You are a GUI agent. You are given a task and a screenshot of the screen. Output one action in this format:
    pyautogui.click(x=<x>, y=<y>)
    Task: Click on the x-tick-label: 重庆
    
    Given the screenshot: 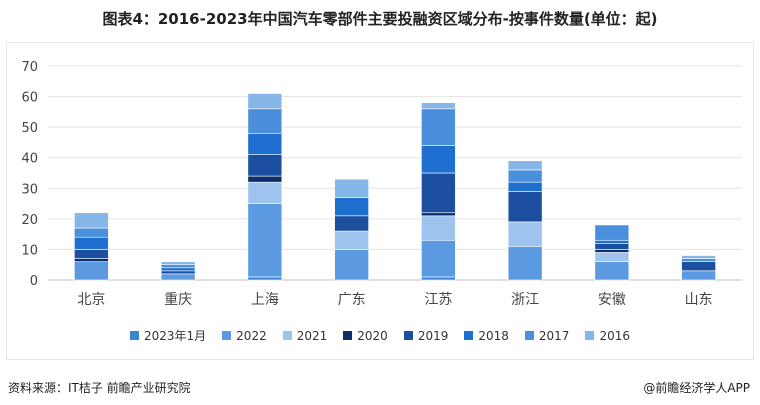 What is the action you would take?
    pyautogui.click(x=178, y=300)
    